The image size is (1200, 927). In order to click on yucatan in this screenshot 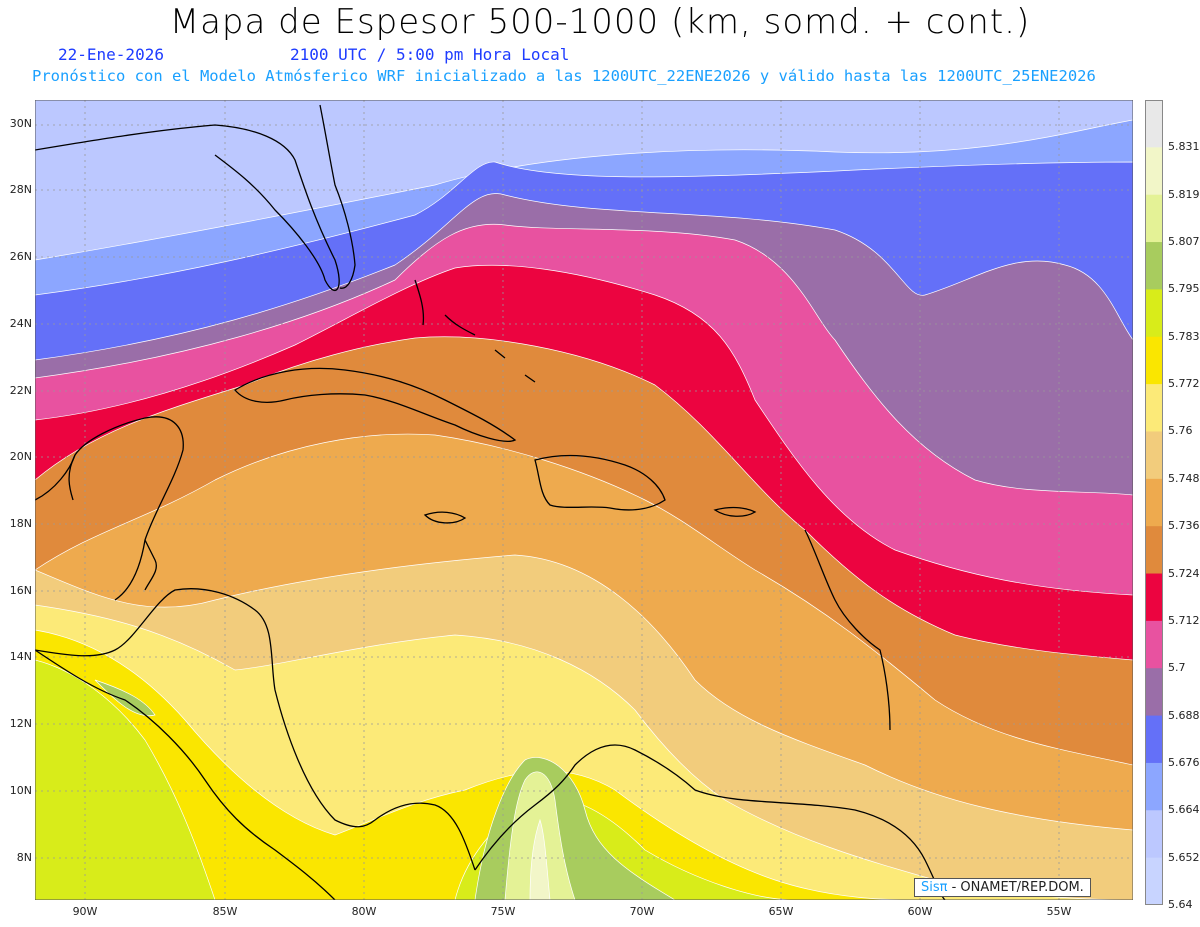, I will do `click(112, 522)`.